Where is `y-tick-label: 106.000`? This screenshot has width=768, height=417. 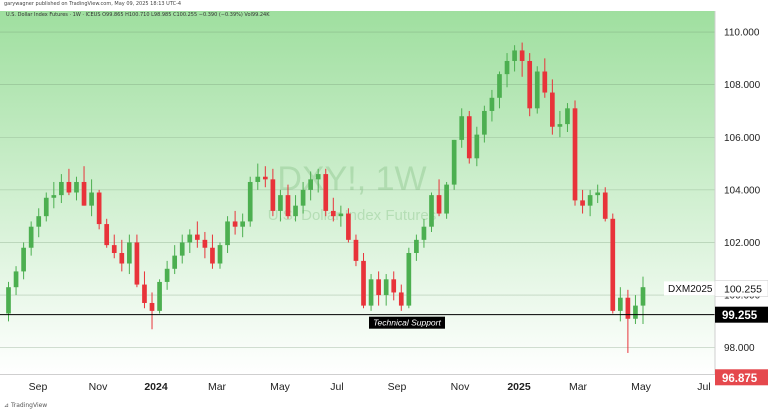 y-tick-label: 106.000 is located at coordinates (742, 138).